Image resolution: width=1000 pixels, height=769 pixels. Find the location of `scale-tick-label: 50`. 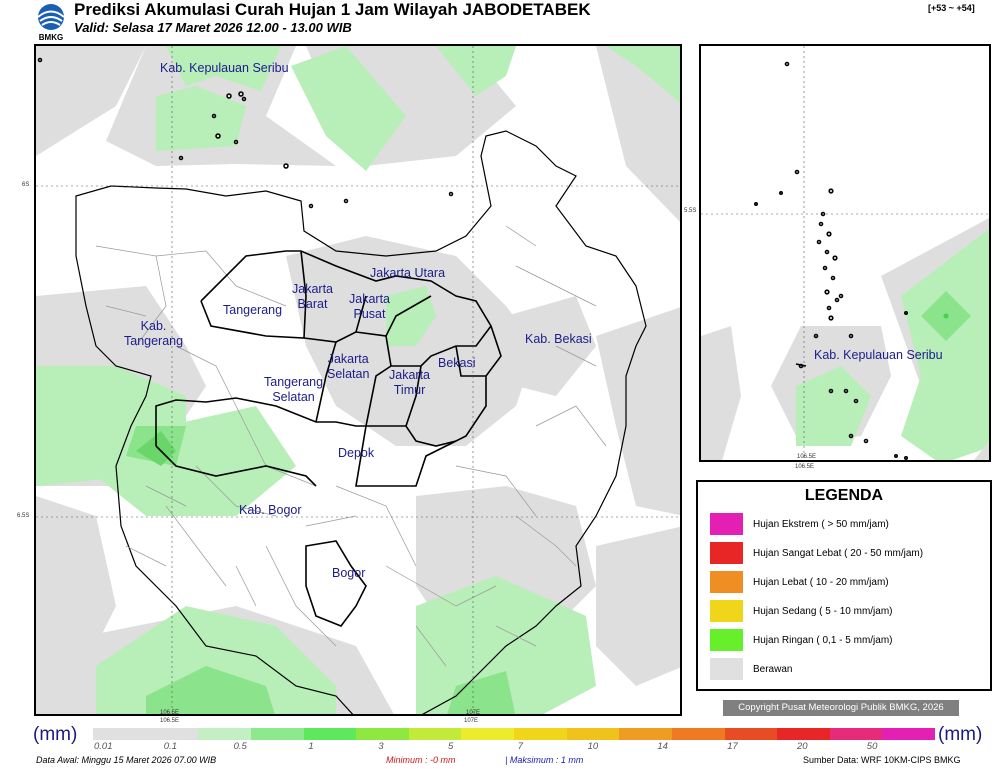

scale-tick-label: 50 is located at coordinates (872, 746).